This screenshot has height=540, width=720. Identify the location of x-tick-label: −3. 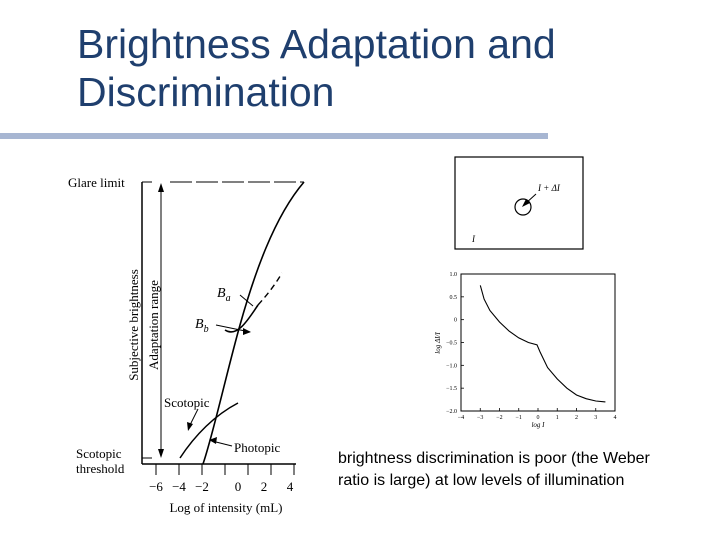
(480, 418).